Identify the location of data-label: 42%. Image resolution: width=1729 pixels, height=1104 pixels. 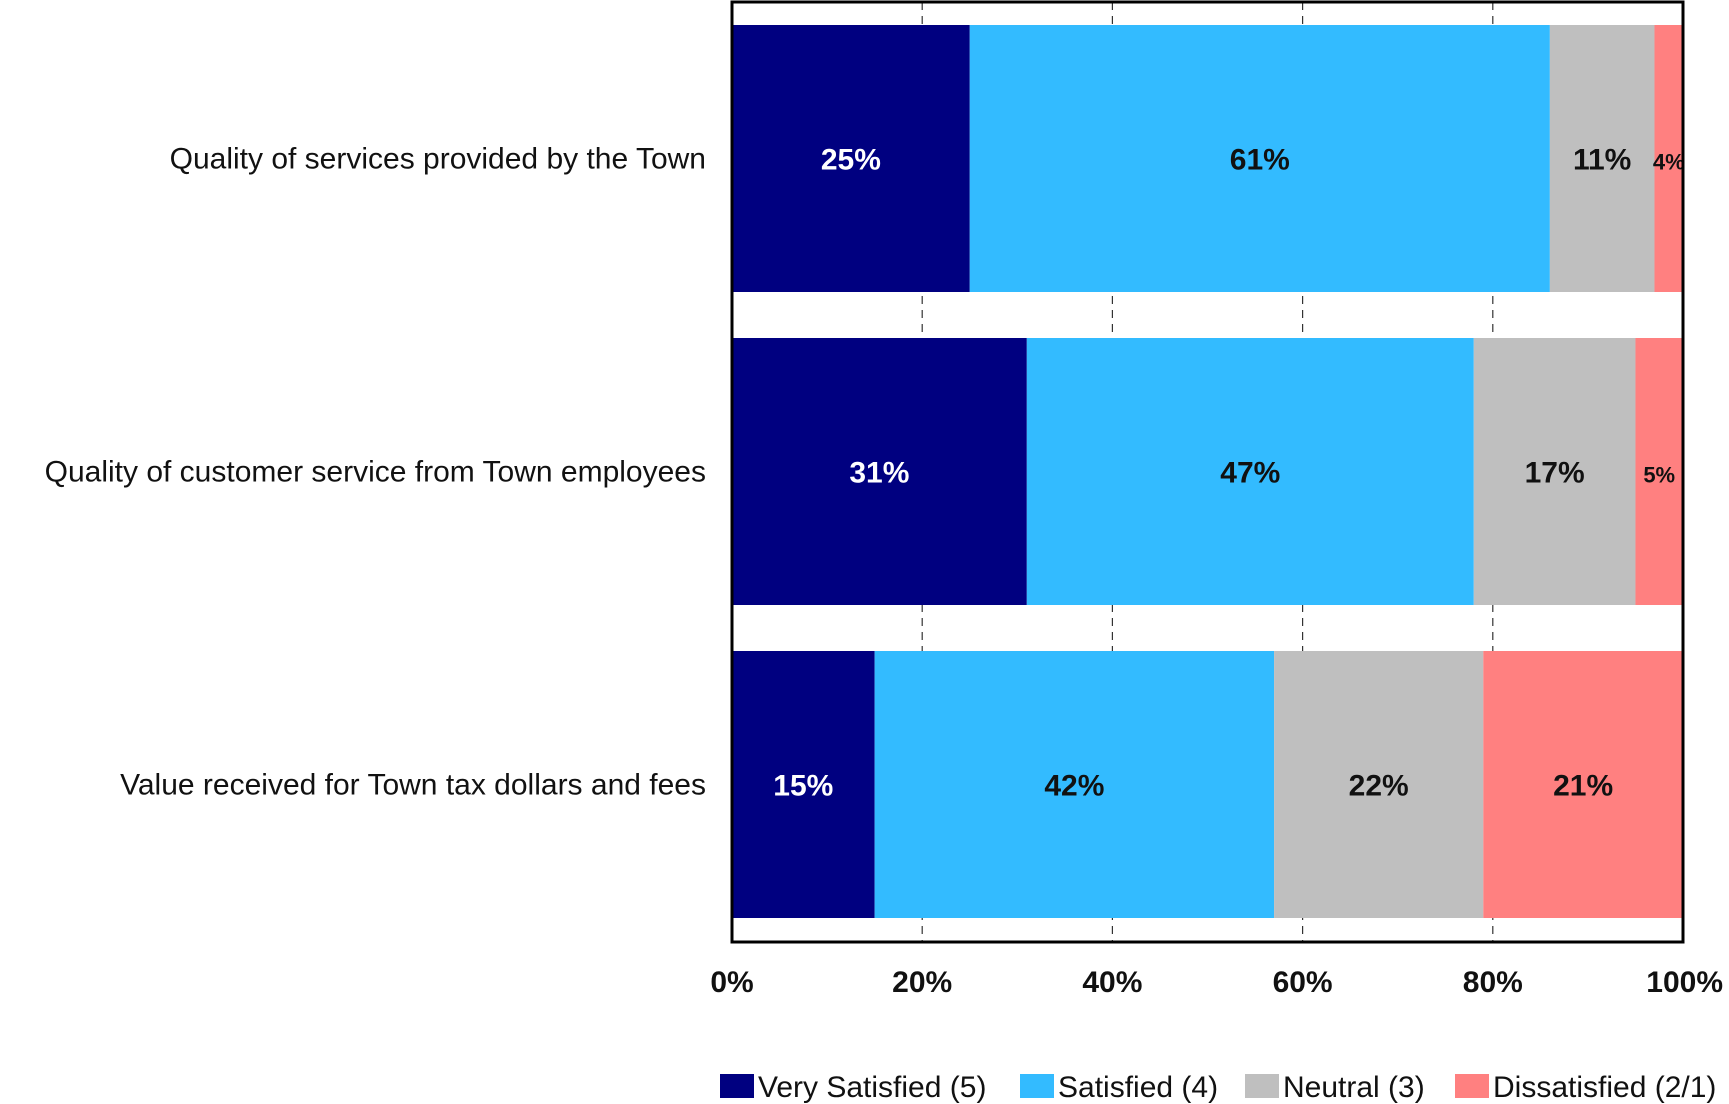
(1074, 786).